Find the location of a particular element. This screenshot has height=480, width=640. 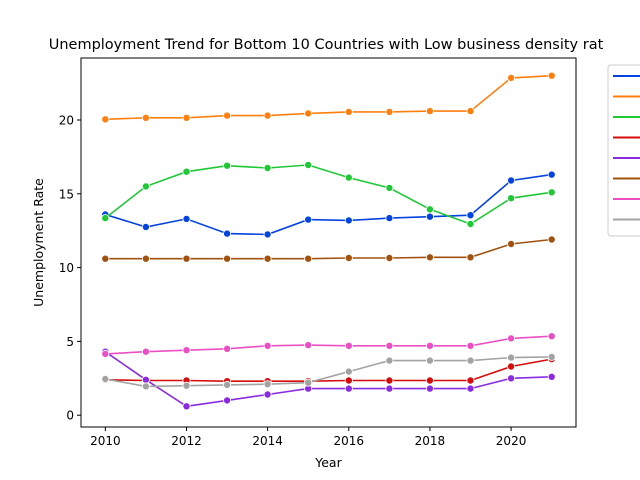

y-tick-label: 5 is located at coordinates (70, 342).